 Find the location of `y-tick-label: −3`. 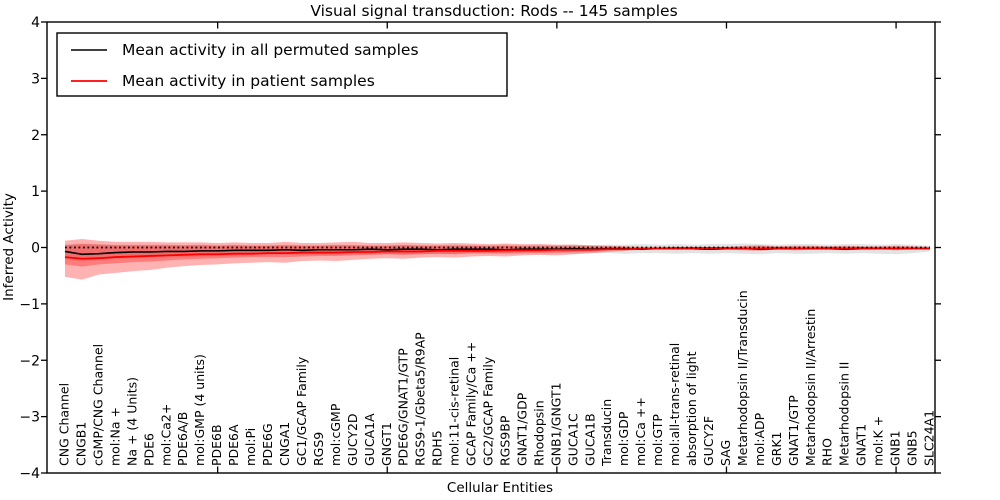

y-tick-label: −3 is located at coordinates (29, 418).